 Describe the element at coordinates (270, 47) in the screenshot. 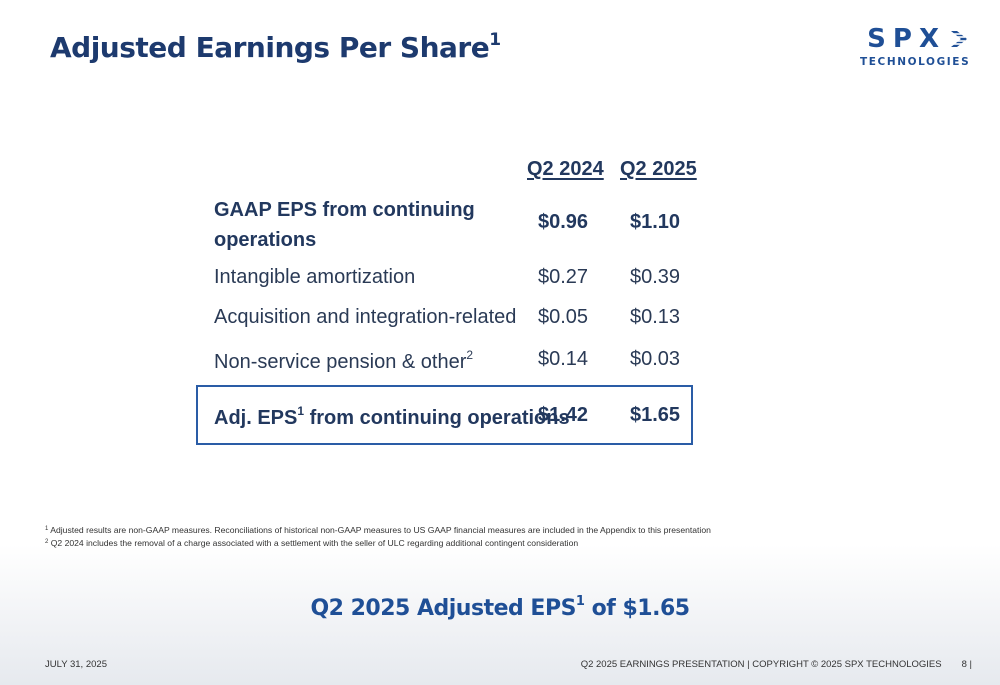

I see `page-title-text: Adjusted Earnings Per Share` at that location.